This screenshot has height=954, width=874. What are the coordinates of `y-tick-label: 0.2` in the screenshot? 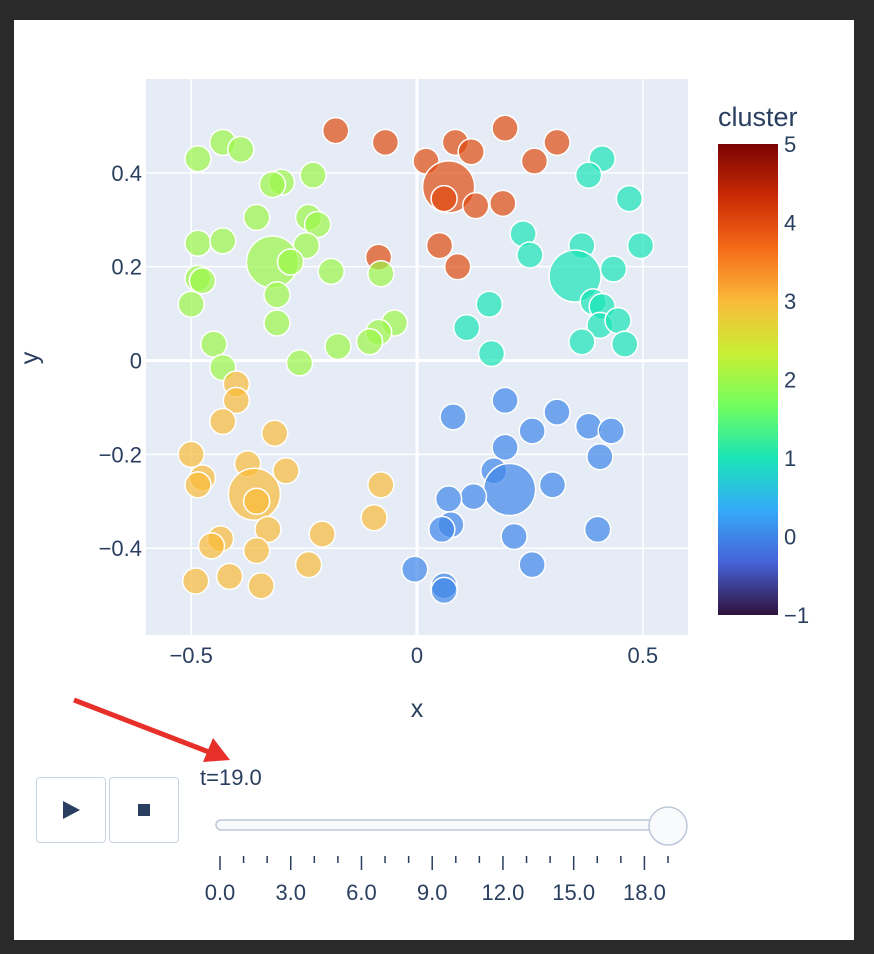 It's located at (126, 267).